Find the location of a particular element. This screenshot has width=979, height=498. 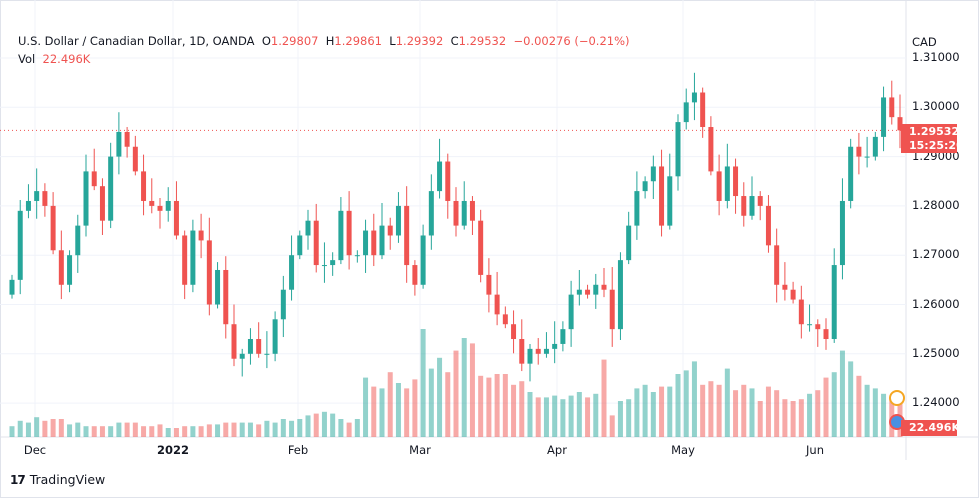

current-price-badge: 1.29532 15:25:20 is located at coordinates (932, 138).